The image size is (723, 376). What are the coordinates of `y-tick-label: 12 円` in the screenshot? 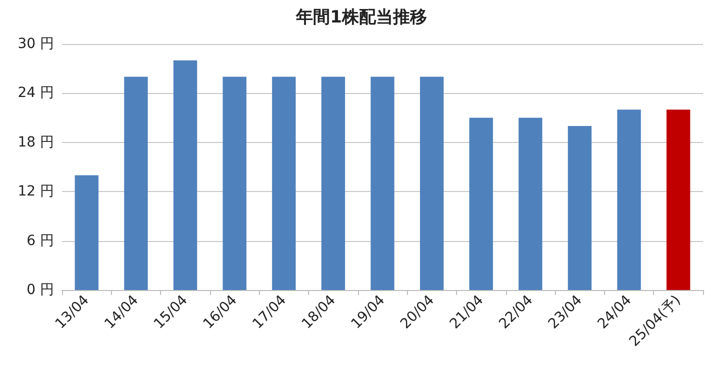 It's located at (36, 192).